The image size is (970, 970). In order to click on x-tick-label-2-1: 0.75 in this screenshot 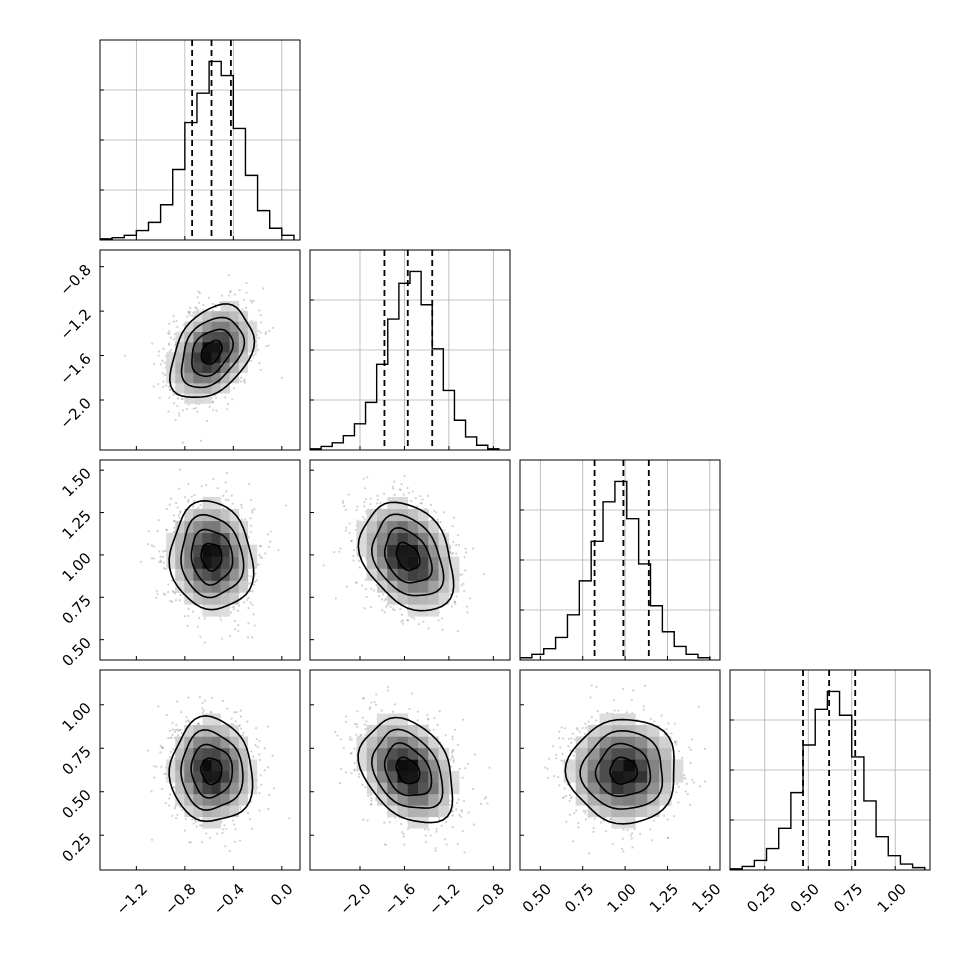, I will do `click(579, 898)`.